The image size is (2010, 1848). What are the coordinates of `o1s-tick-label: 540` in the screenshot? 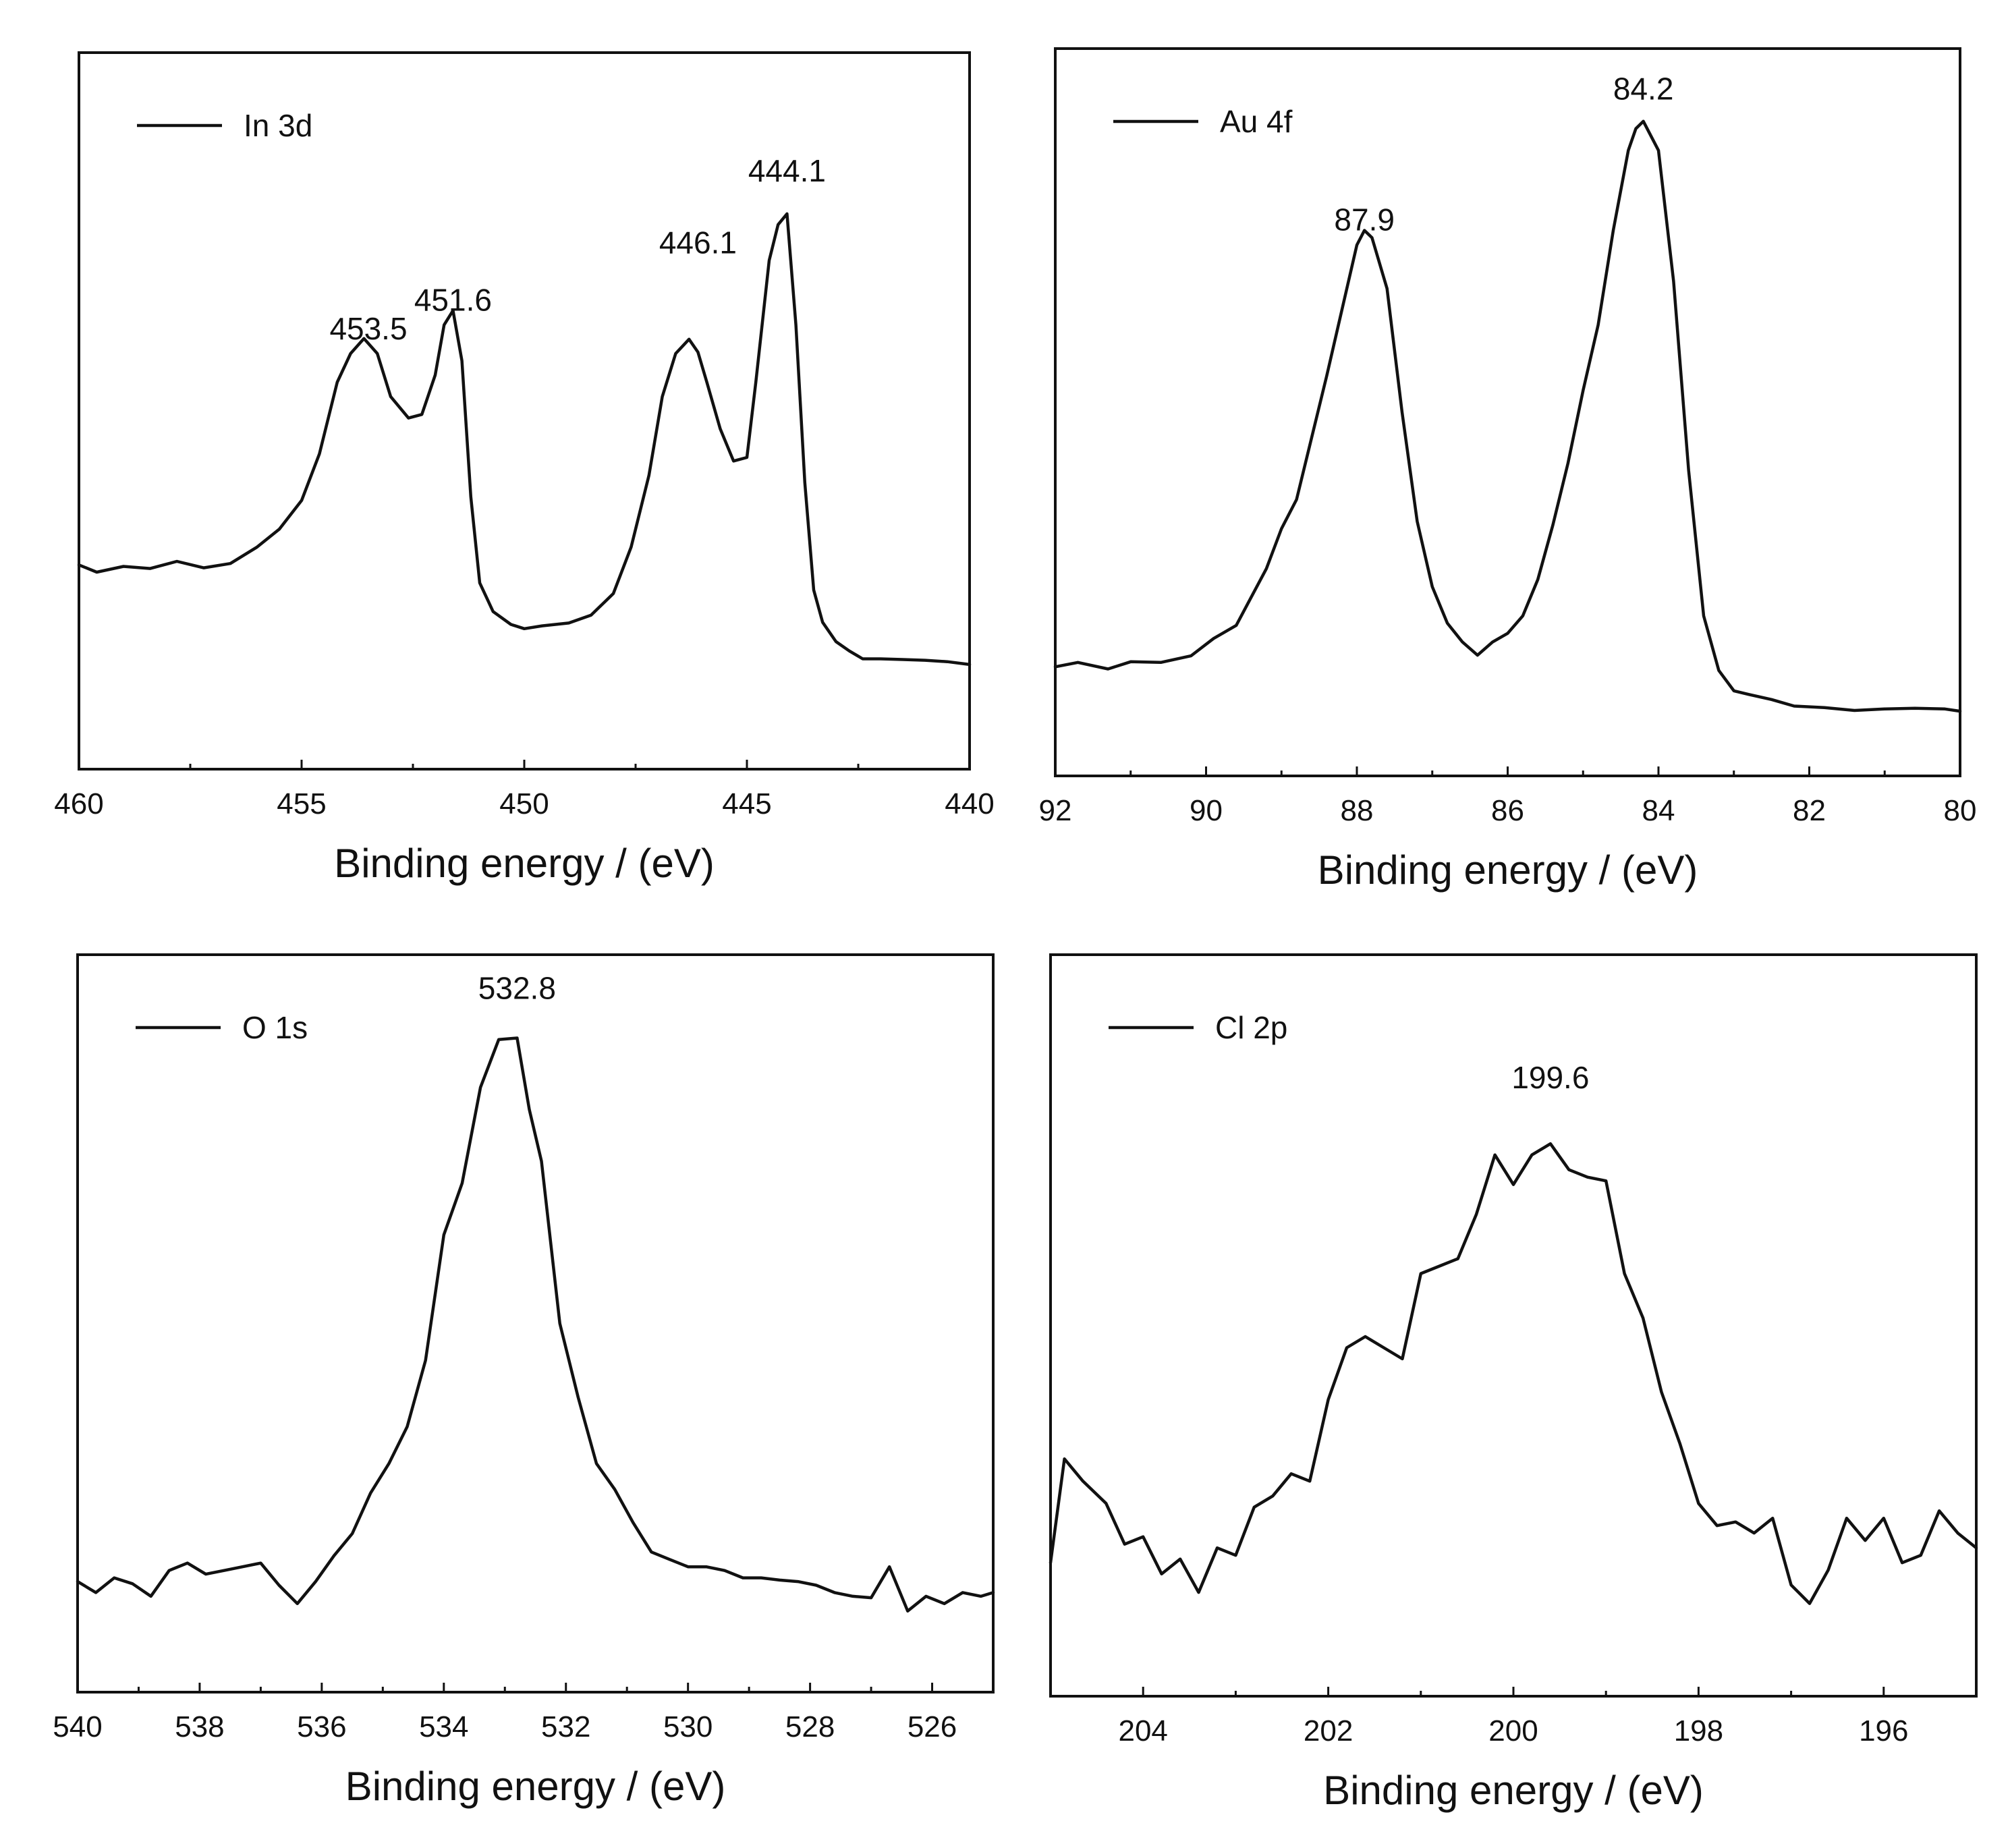 It's located at (77, 1726).